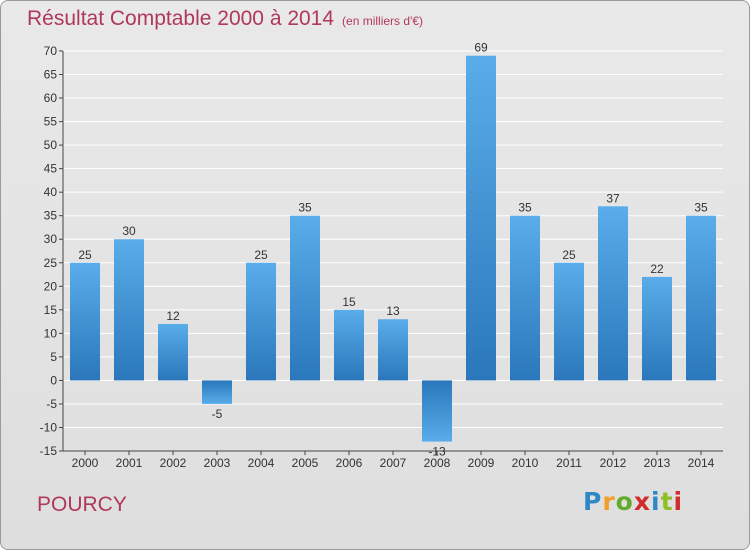 The height and width of the screenshot is (550, 750). Describe the element at coordinates (624, 501) in the screenshot. I see `logo-letter: o` at that location.